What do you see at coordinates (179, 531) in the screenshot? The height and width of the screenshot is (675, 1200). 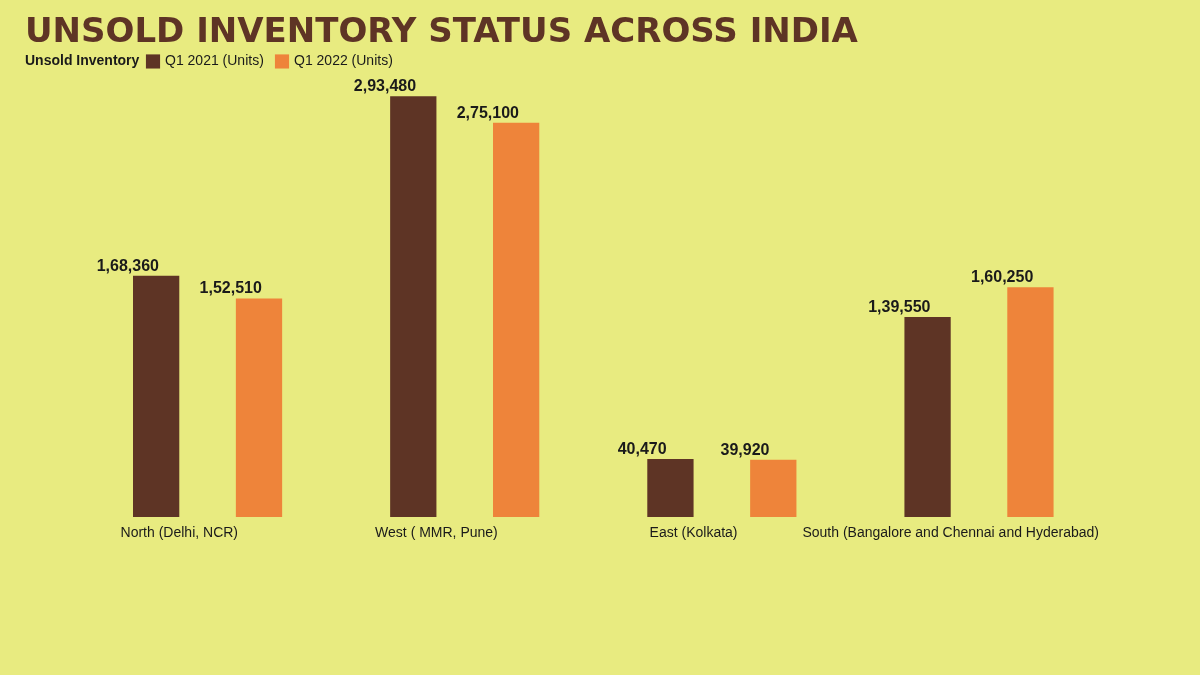 I see `x-tick-label: North (Delhi, NCR)` at bounding box center [179, 531].